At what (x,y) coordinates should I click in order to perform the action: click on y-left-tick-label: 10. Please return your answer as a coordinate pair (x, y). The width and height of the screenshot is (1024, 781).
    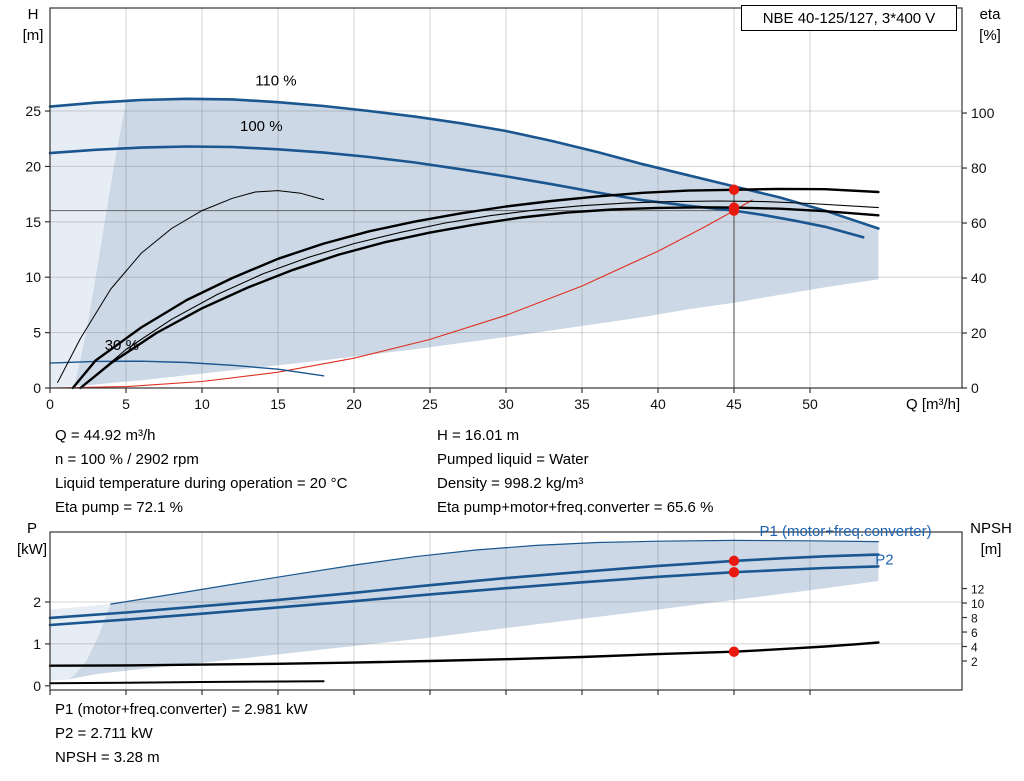
    Looking at the image, I should click on (33, 277).